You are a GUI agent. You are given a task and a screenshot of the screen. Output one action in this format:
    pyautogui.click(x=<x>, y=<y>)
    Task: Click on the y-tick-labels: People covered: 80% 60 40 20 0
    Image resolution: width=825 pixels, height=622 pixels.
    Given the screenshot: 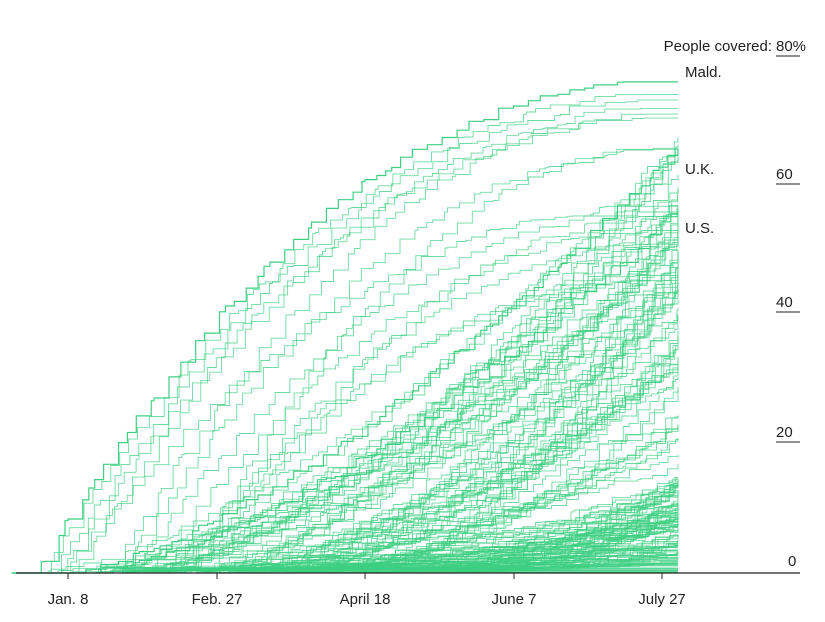 What is the action you would take?
    pyautogui.click(x=735, y=304)
    